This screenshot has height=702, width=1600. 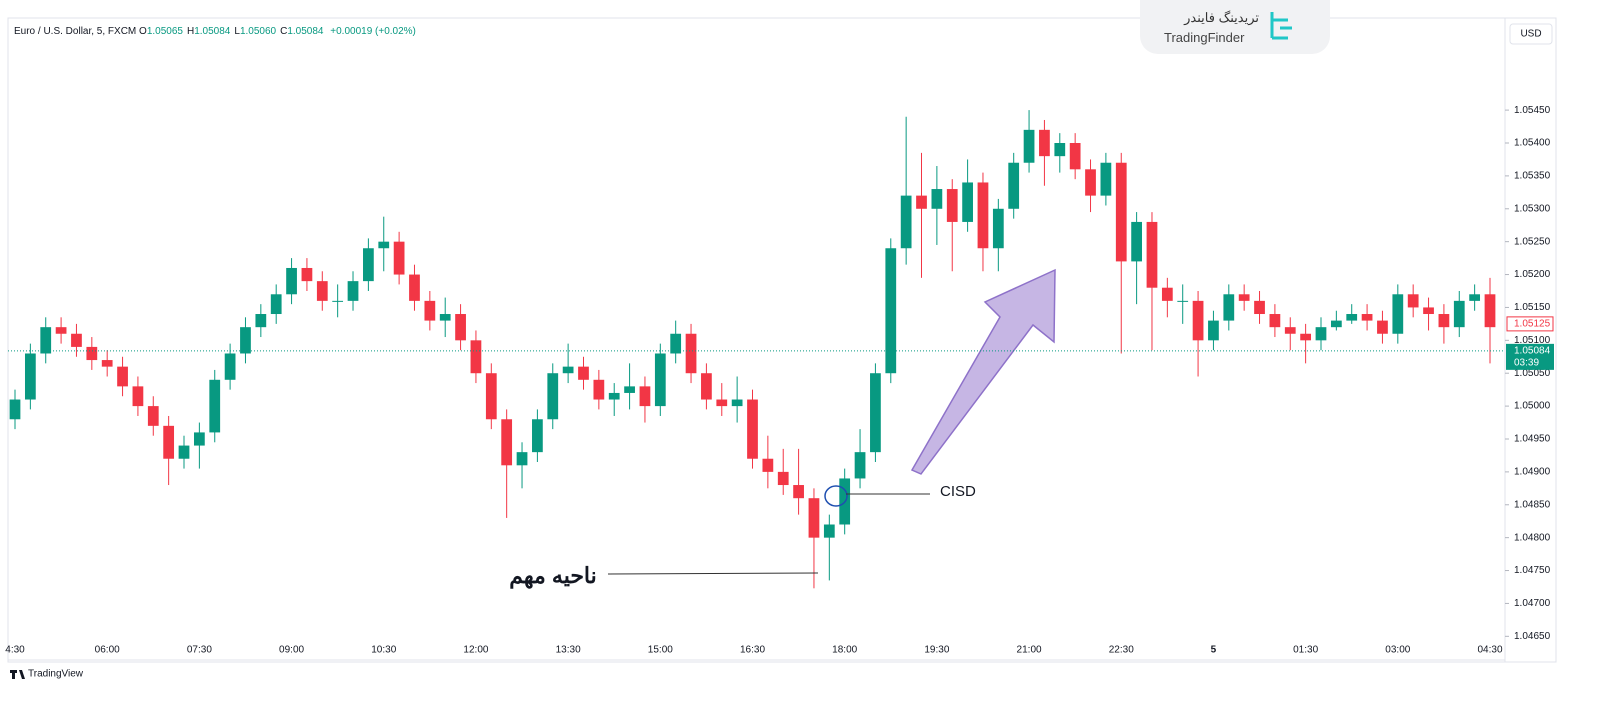 What do you see at coordinates (1532, 143) in the screenshot?
I see `y-tick-label: 1.05400` at bounding box center [1532, 143].